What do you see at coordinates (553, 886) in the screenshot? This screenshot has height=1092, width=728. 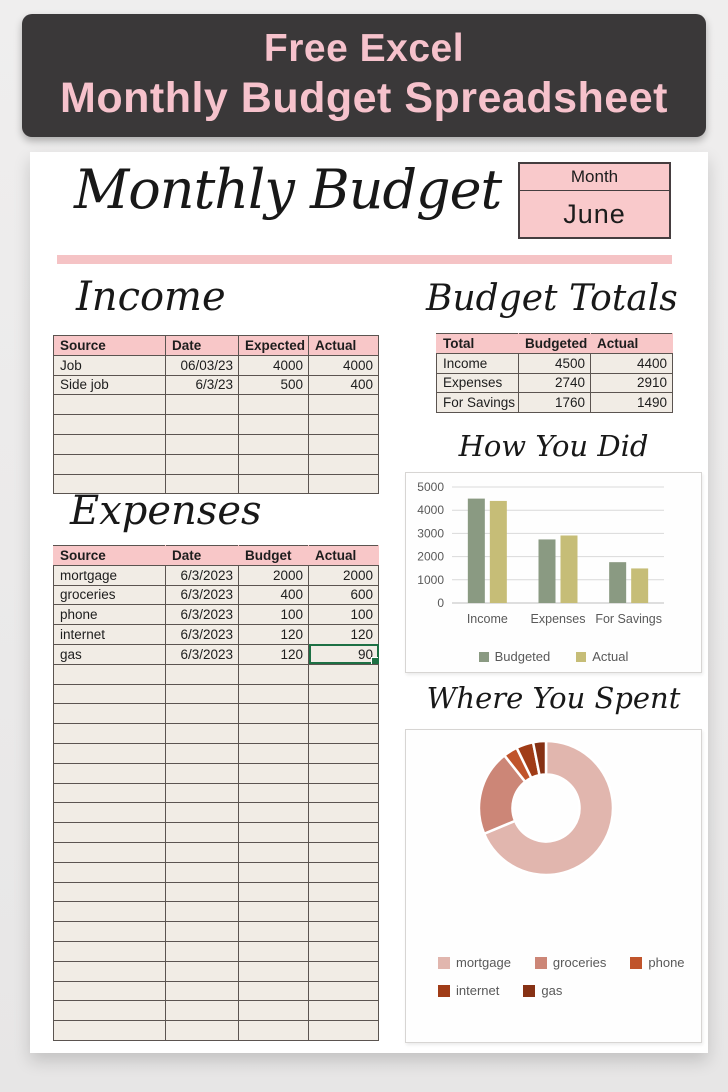 I see `donut-chart-panel: mortgage groceries phone internet gas` at bounding box center [553, 886].